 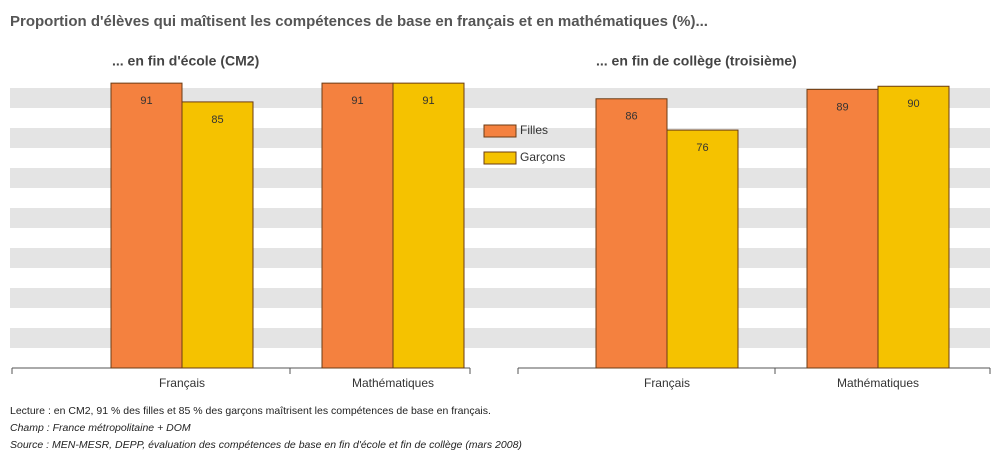 What do you see at coordinates (702, 148) in the screenshot?
I see `value-label: 76` at bounding box center [702, 148].